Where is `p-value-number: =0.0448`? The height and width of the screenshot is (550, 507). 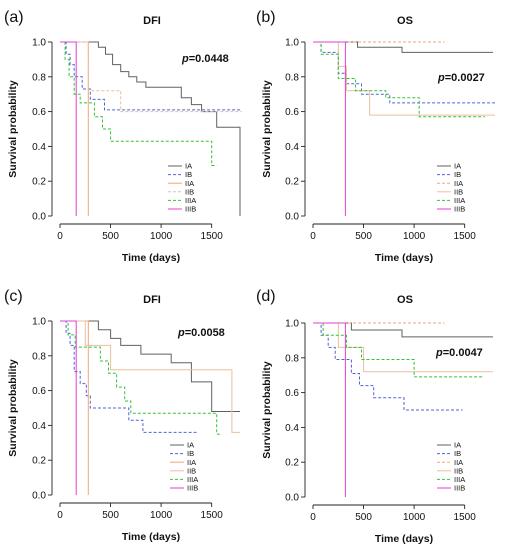
p-value-number: =0.0448 is located at coordinates (209, 59).